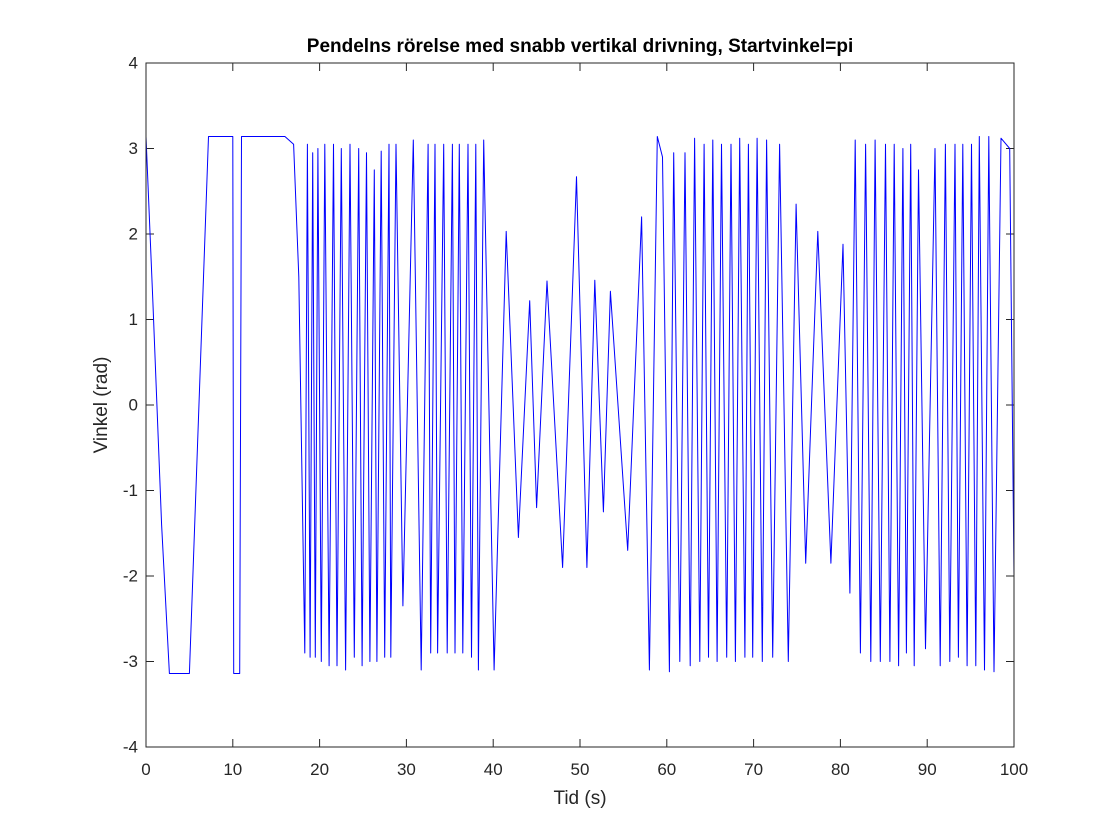 The height and width of the screenshot is (840, 1120). Describe the element at coordinates (130, 576) in the screenshot. I see `y-tick-label: -2` at that location.